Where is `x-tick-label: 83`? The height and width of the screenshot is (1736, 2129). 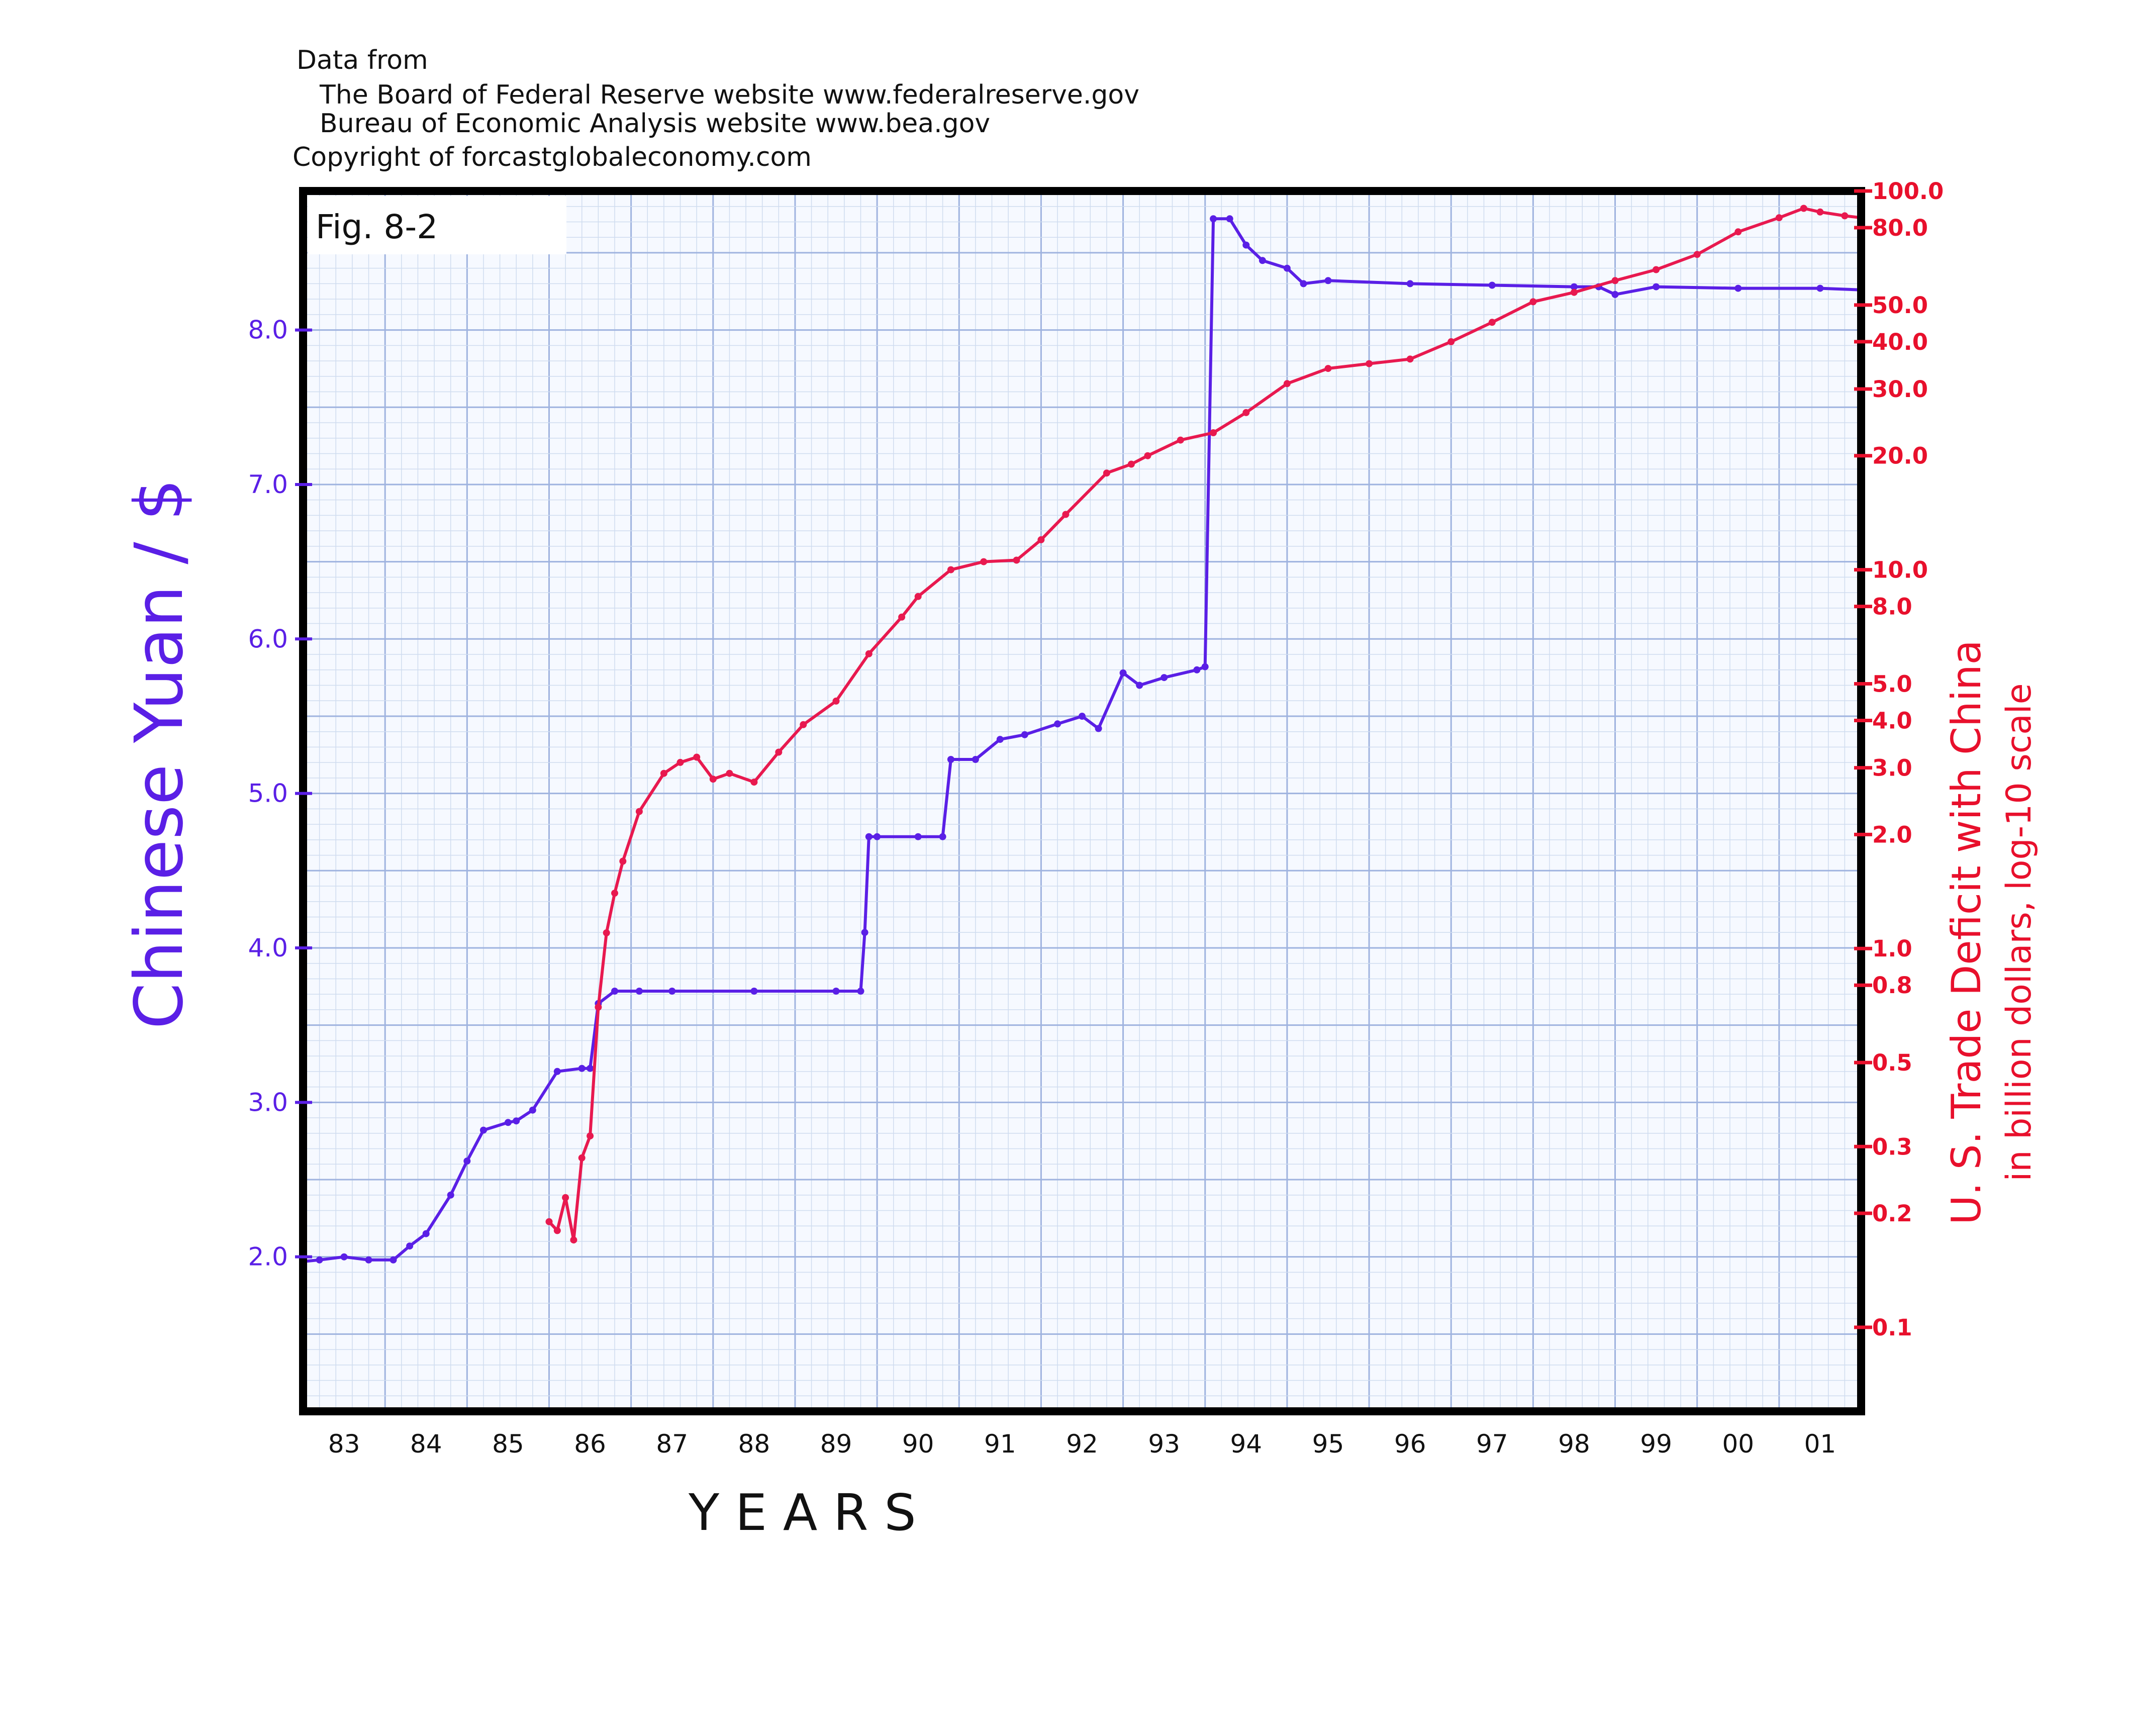 x-tick-label: 83 is located at coordinates (344, 1444).